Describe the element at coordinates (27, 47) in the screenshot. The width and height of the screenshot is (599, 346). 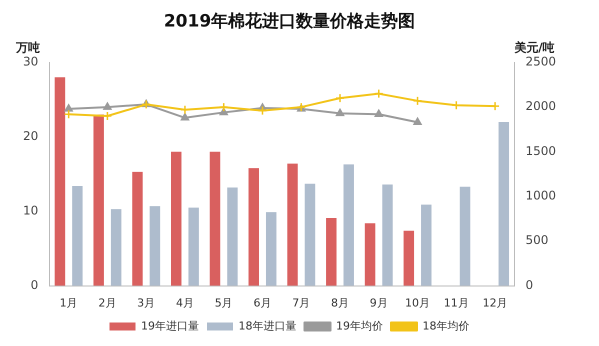
I see `y-axis-title: 万吨` at that location.